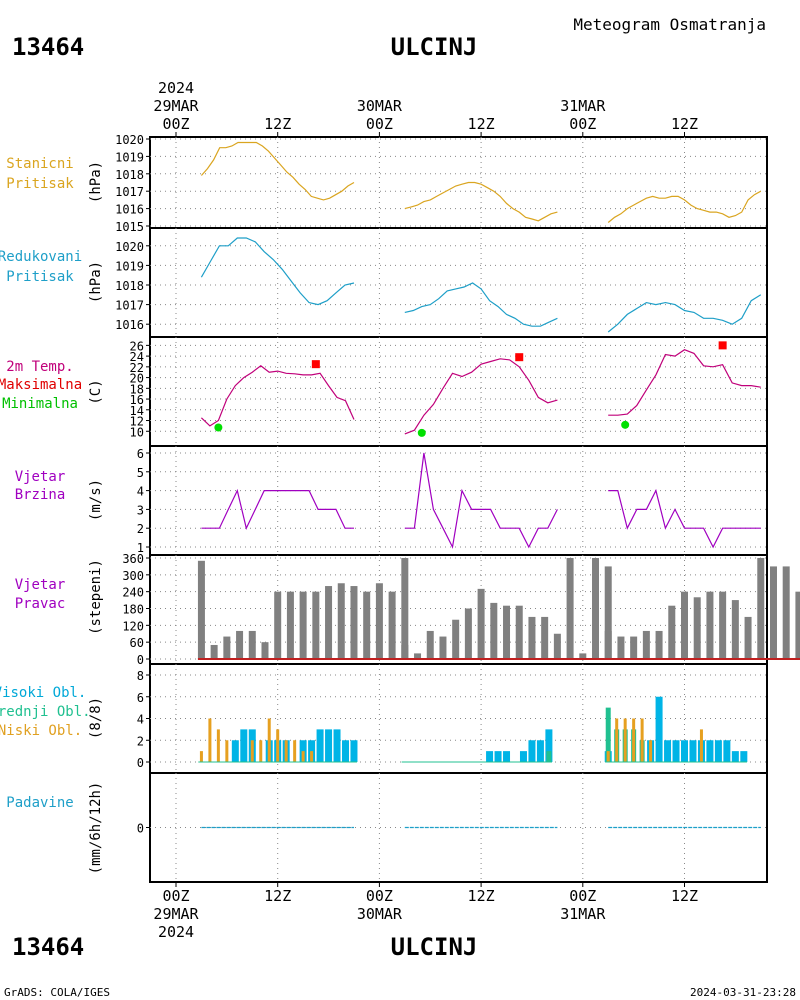 Image resolution: width=800 pixels, height=1000 pixels. What do you see at coordinates (129, 210) in the screenshot?
I see `y-tick-label: 1016` at bounding box center [129, 210].